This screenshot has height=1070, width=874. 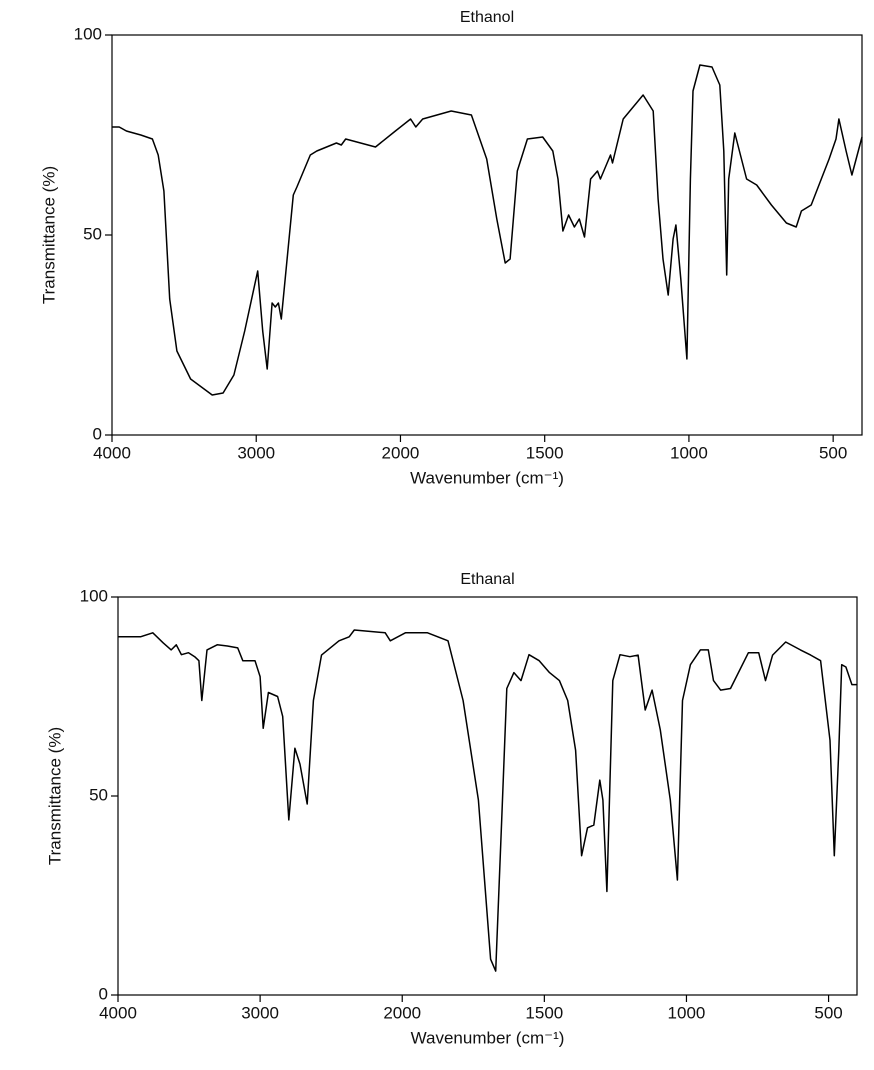 What do you see at coordinates (487, 579) in the screenshot?
I see `chart-title: Ethanal` at bounding box center [487, 579].